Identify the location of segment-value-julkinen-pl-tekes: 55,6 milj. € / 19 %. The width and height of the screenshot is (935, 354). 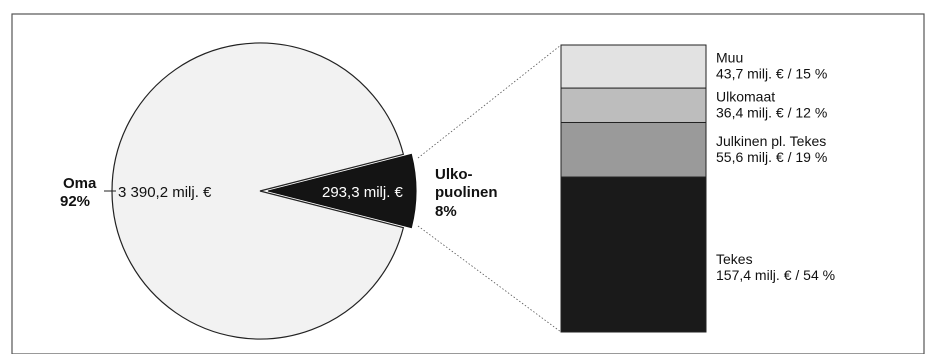
(771, 157).